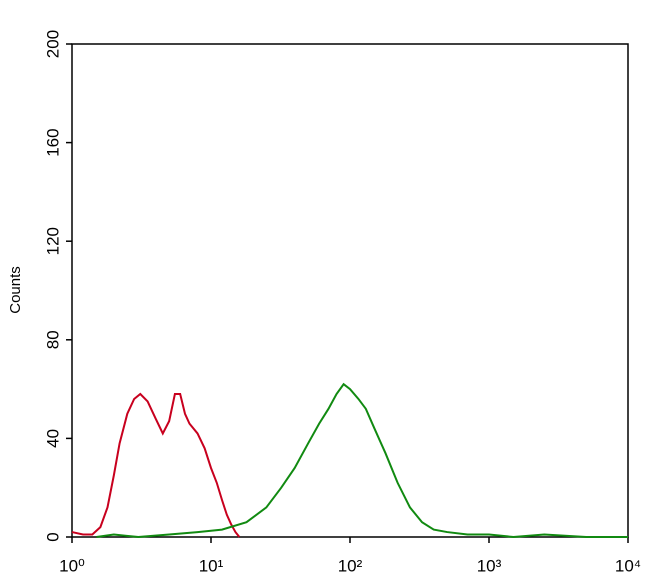 Image resolution: width=650 pixels, height=585 pixels. Describe the element at coordinates (52, 241) in the screenshot. I see `y-tick-label: 120` at that location.